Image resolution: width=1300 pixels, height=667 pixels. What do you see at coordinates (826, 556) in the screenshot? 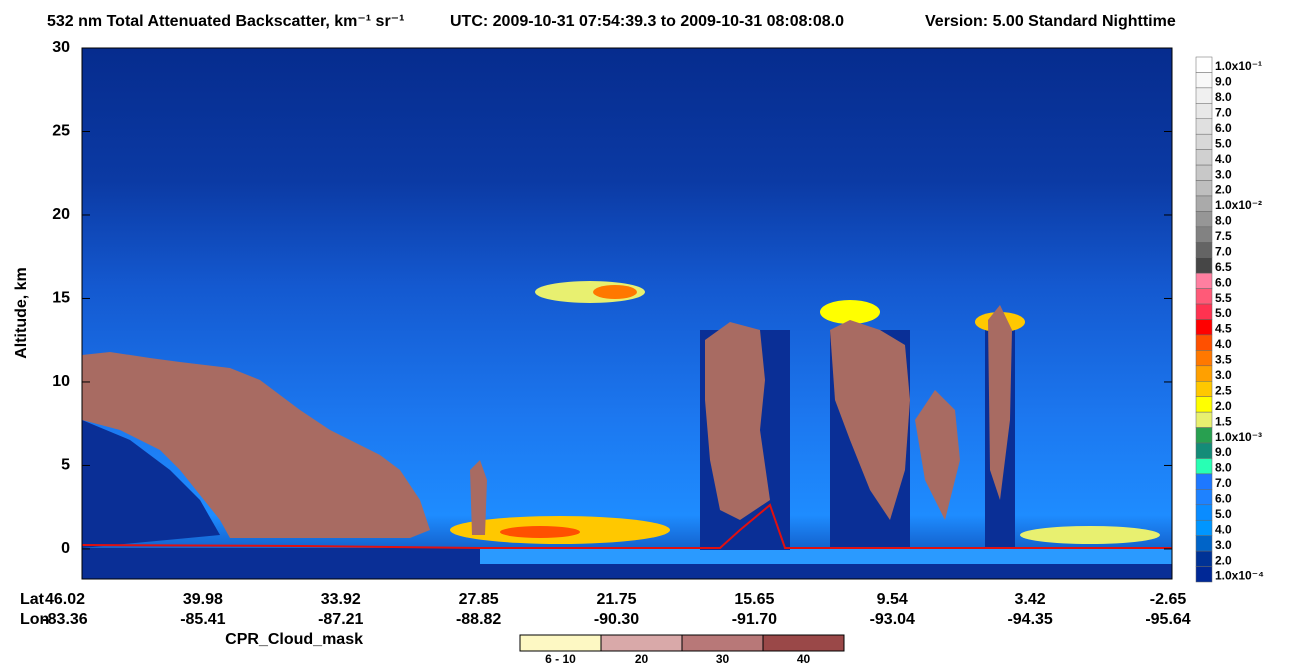
I see `surface-band` at bounding box center [826, 556].